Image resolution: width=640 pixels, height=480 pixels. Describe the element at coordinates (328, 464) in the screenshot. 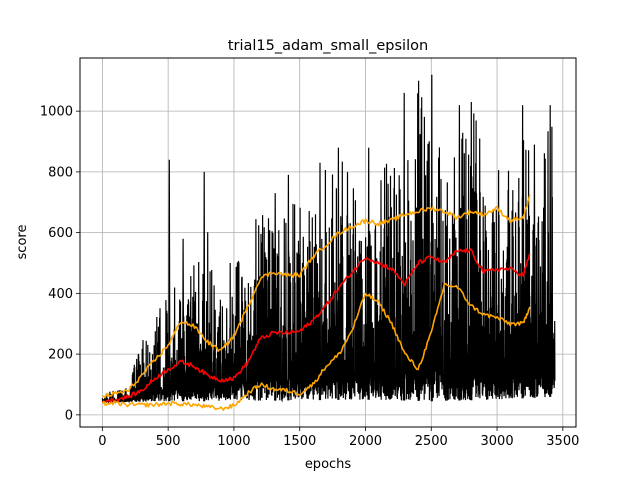

I see `x-axis-label: epochs` at that location.